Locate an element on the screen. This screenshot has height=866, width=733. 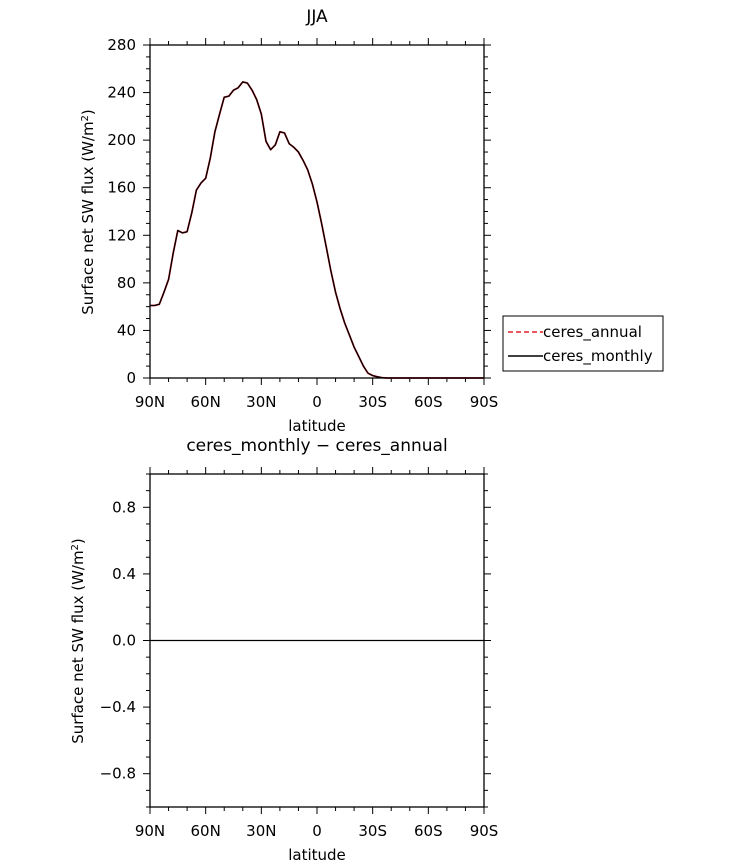
legend-box is located at coordinates (583, 343).